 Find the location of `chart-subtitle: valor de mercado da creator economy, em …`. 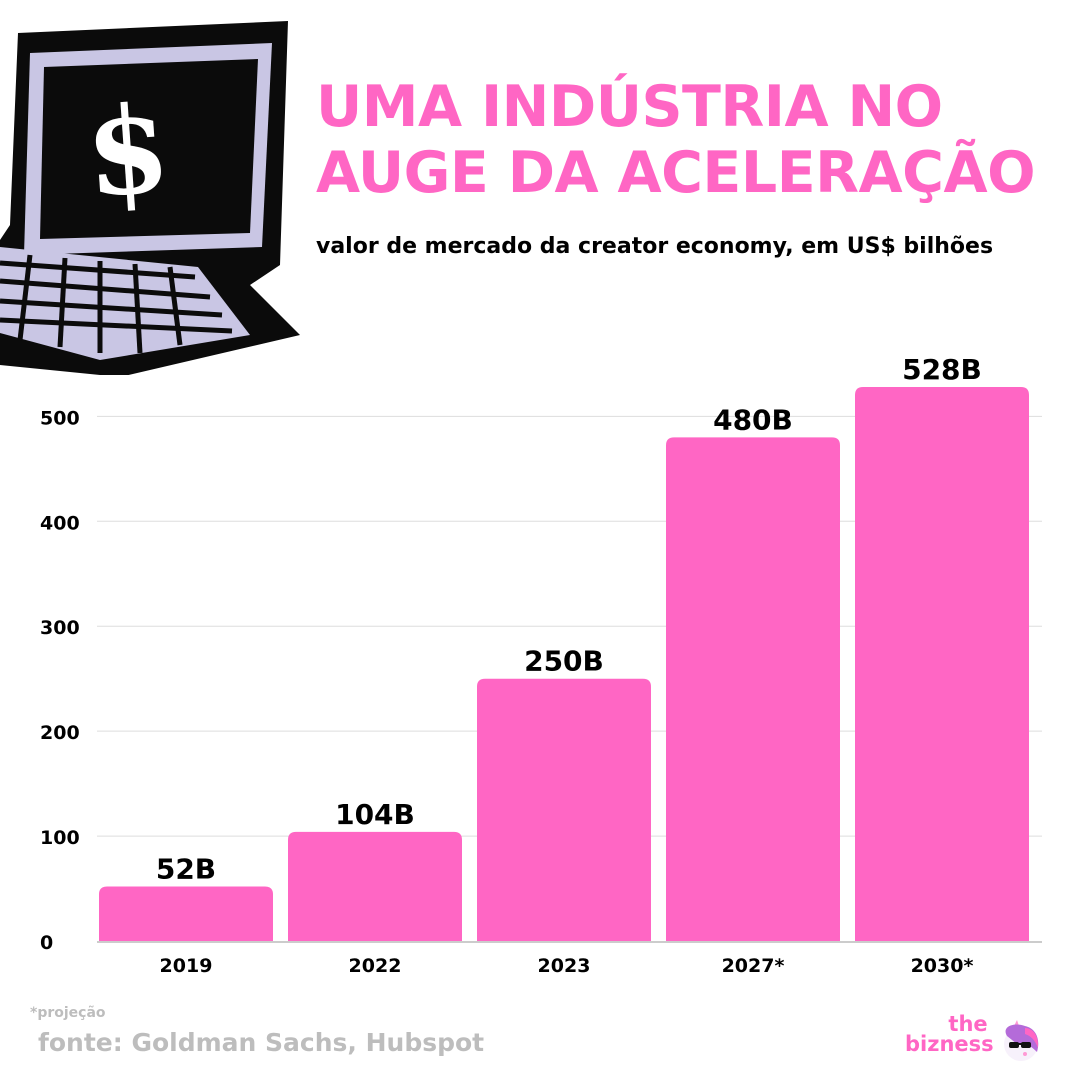

chart-subtitle: valor de mercado da creator economy, em … is located at coordinates (655, 246).